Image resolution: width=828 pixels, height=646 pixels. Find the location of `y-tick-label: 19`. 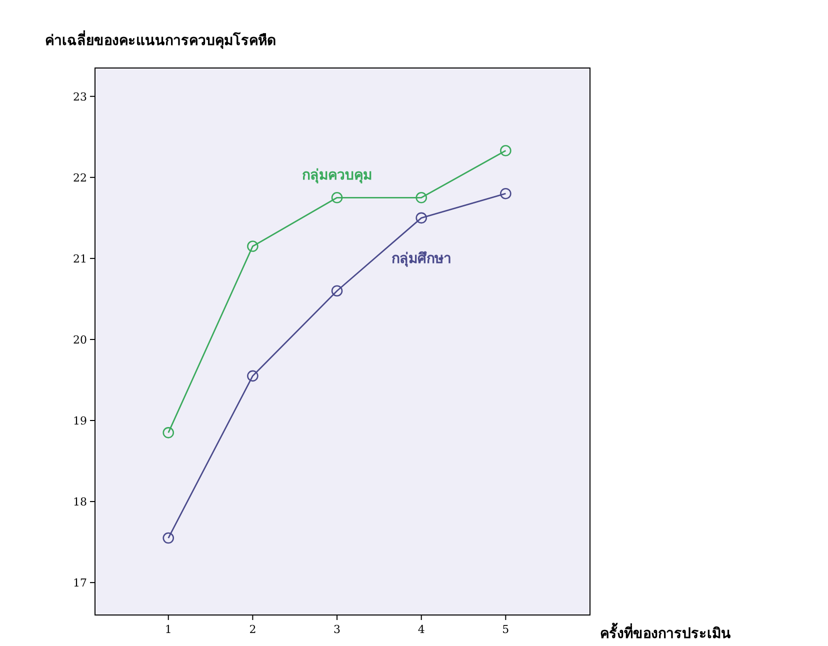

y-tick-label: 19 is located at coordinates (80, 421).